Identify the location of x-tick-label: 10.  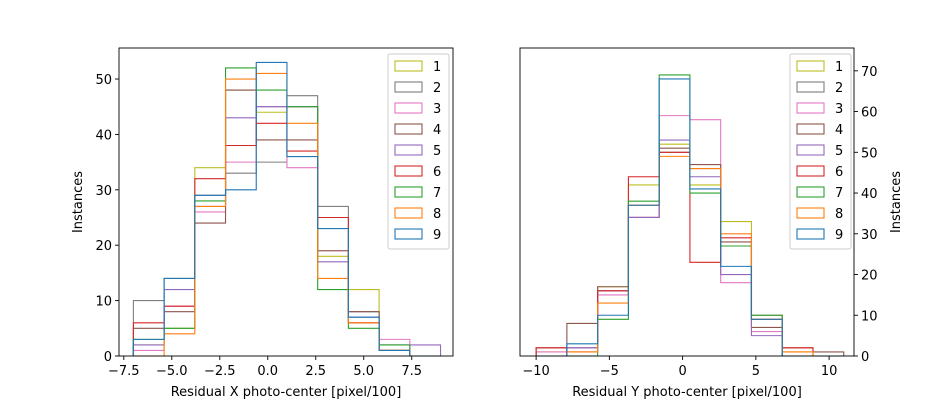
(829, 371).